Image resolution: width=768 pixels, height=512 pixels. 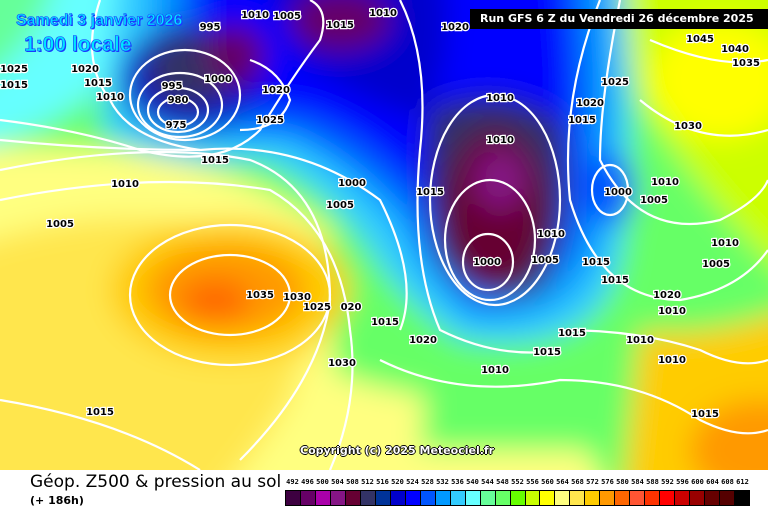 What do you see at coordinates (442, 482) in the screenshot?
I see `scale-label: 532` at bounding box center [442, 482].